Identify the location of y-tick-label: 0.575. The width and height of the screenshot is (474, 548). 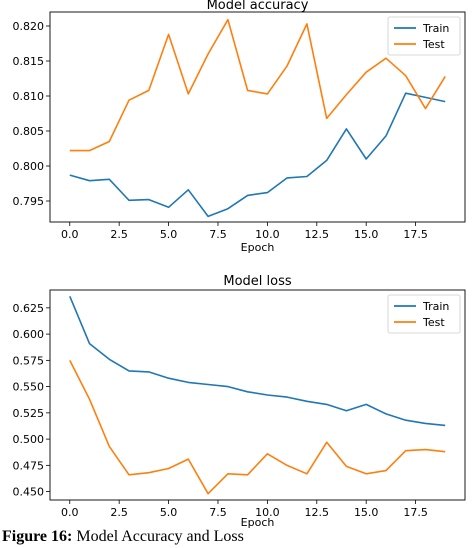
(29, 360).